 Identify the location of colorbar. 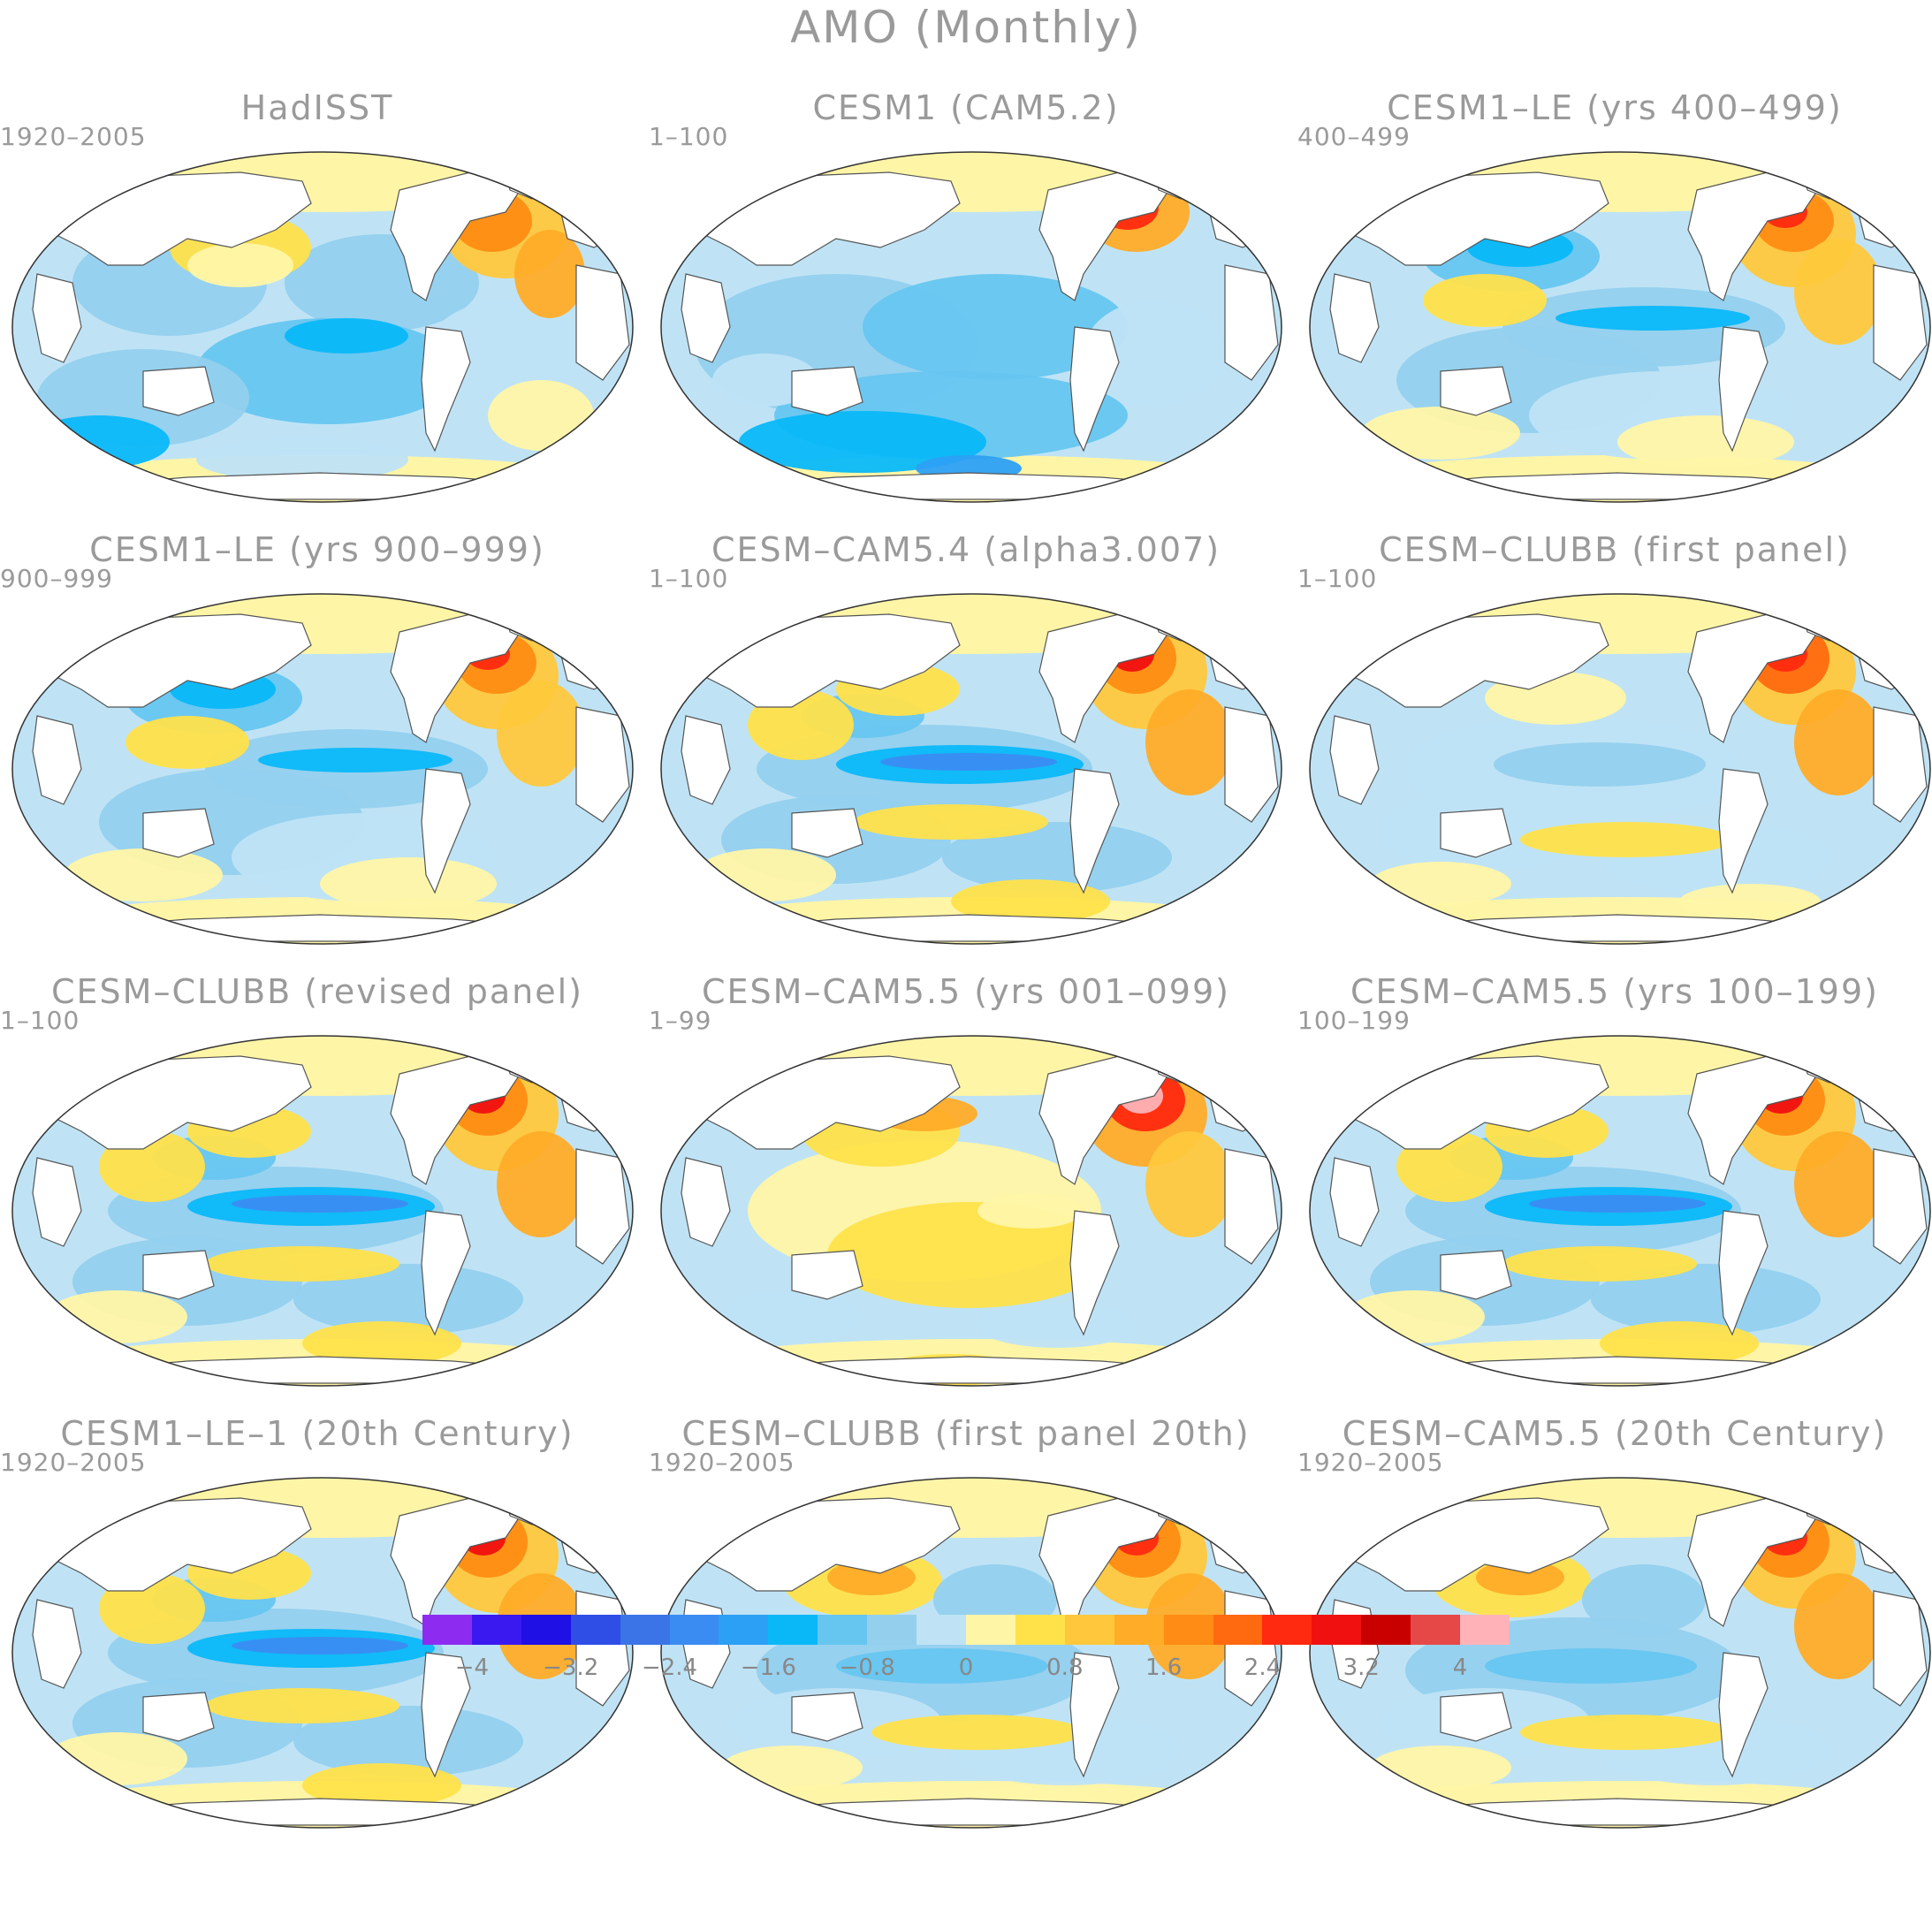
(966, 1630).